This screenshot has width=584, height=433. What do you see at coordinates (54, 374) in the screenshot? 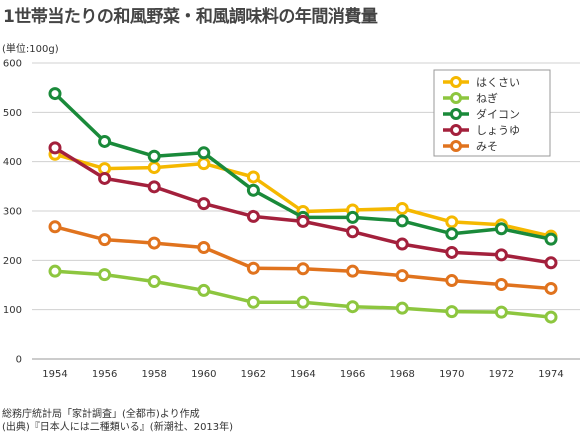
I see `x-tick-label: 1954` at bounding box center [54, 374].